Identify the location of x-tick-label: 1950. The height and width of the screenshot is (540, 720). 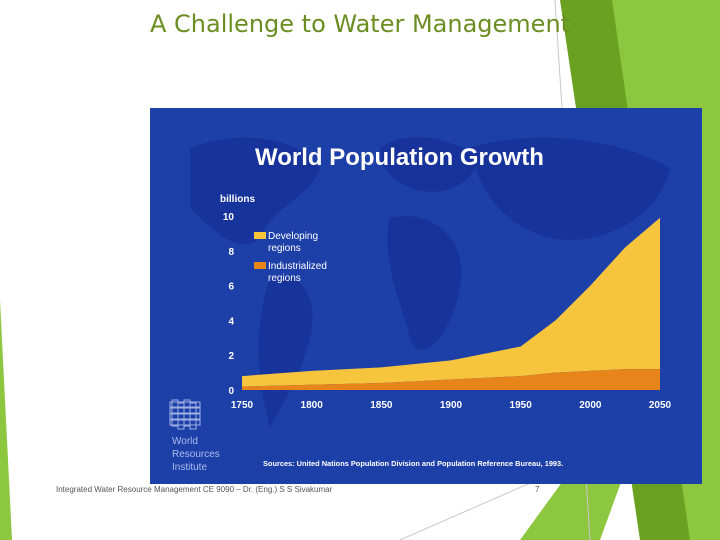
(521, 405).